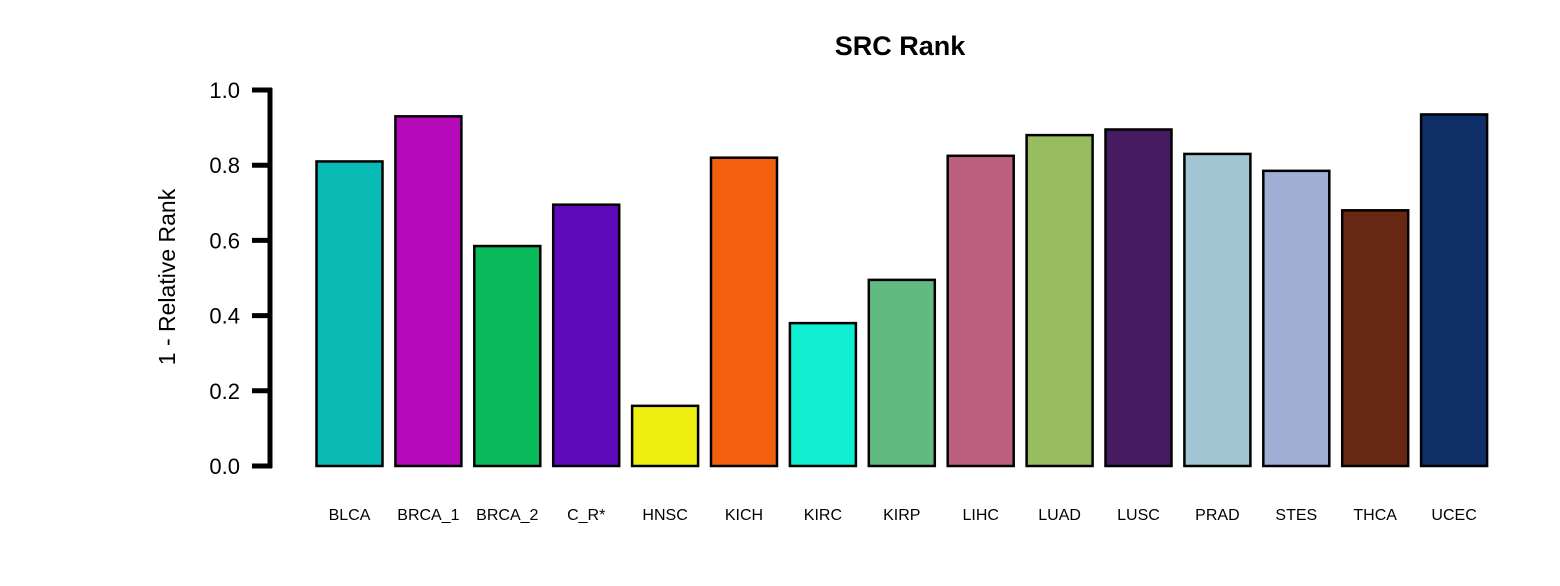 This screenshot has height=586, width=1560. Describe the element at coordinates (240, 278) in the screenshot. I see `y-axis-ticks: 0.0 0.2 0.4 0.6 0.8 1.0` at that location.